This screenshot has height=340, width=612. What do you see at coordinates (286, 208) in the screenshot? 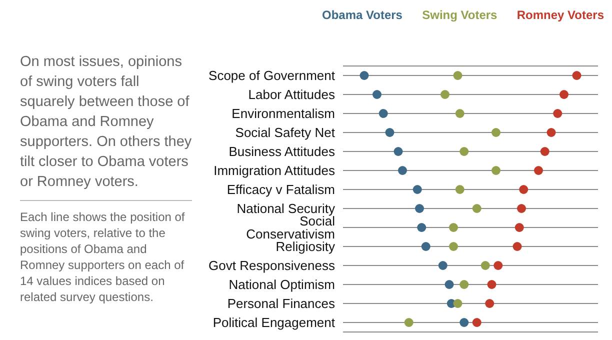
I see `y-tick-label: National Security` at bounding box center [286, 208].